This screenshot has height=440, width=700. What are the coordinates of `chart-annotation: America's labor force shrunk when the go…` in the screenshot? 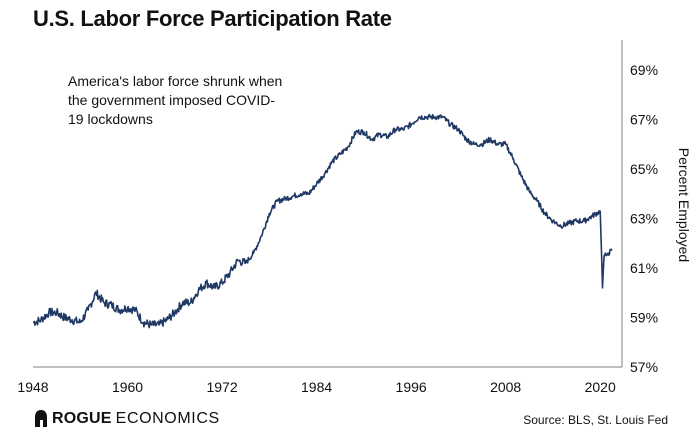 It's located at (193, 100).